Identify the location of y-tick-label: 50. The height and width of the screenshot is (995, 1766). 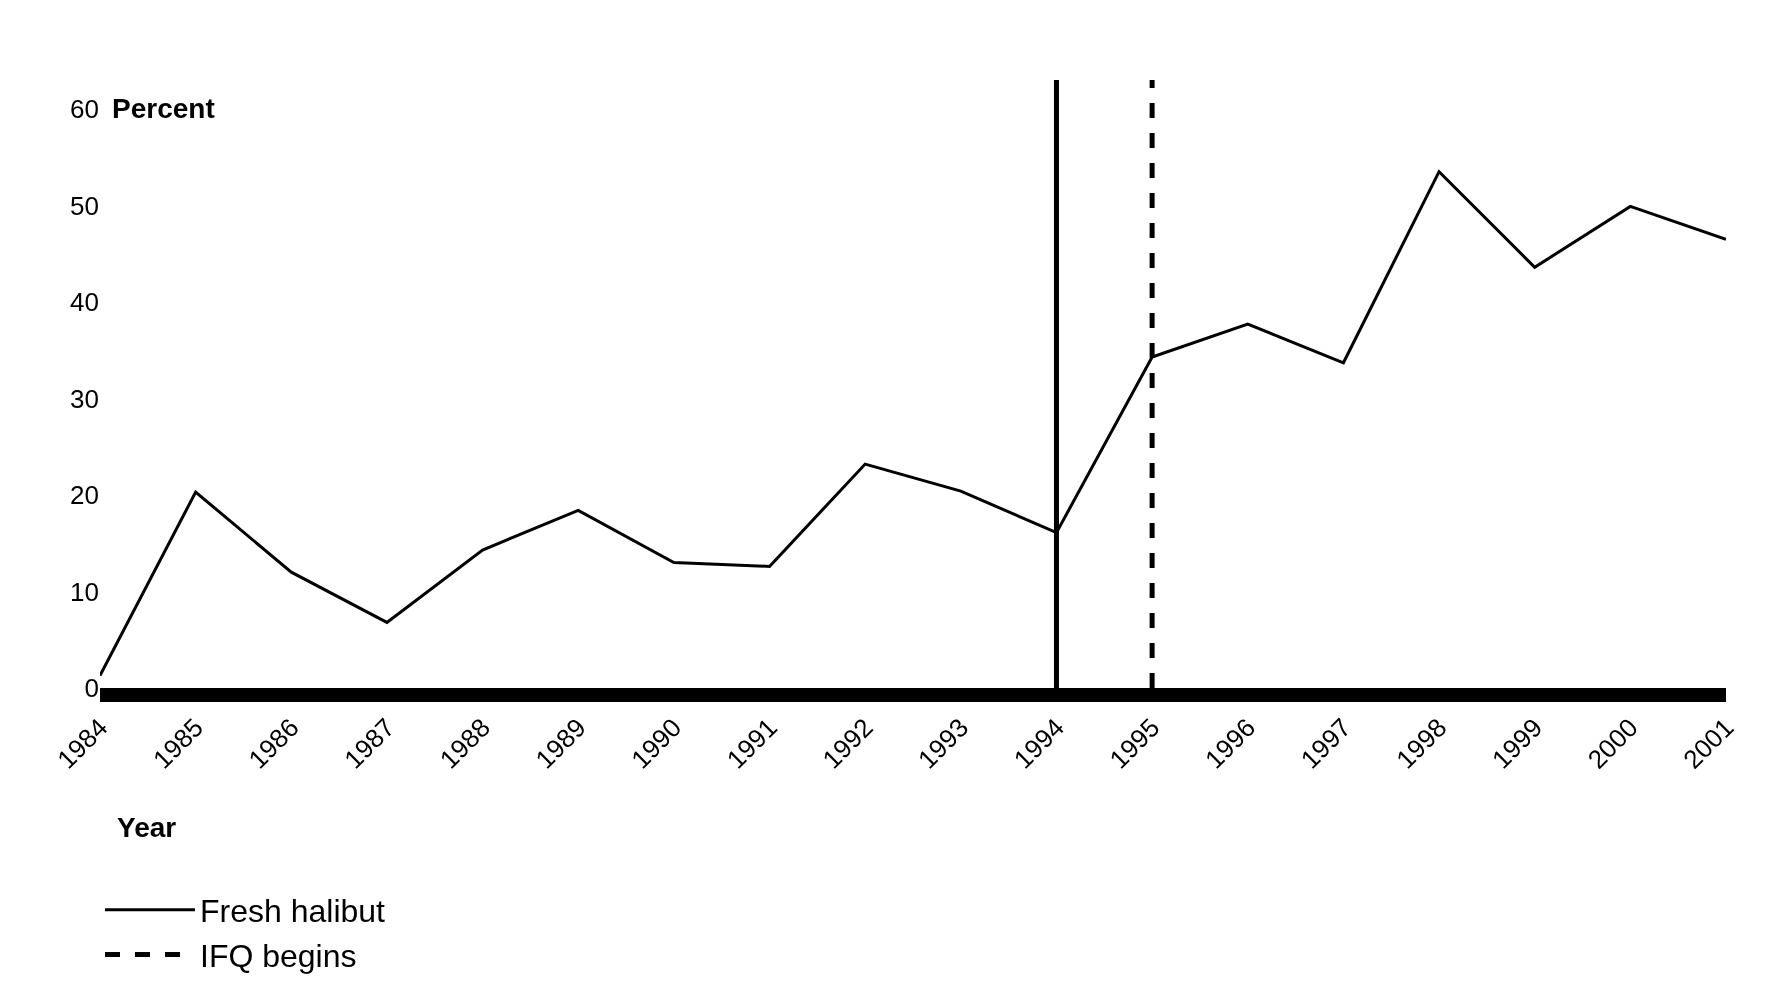
(84, 205).